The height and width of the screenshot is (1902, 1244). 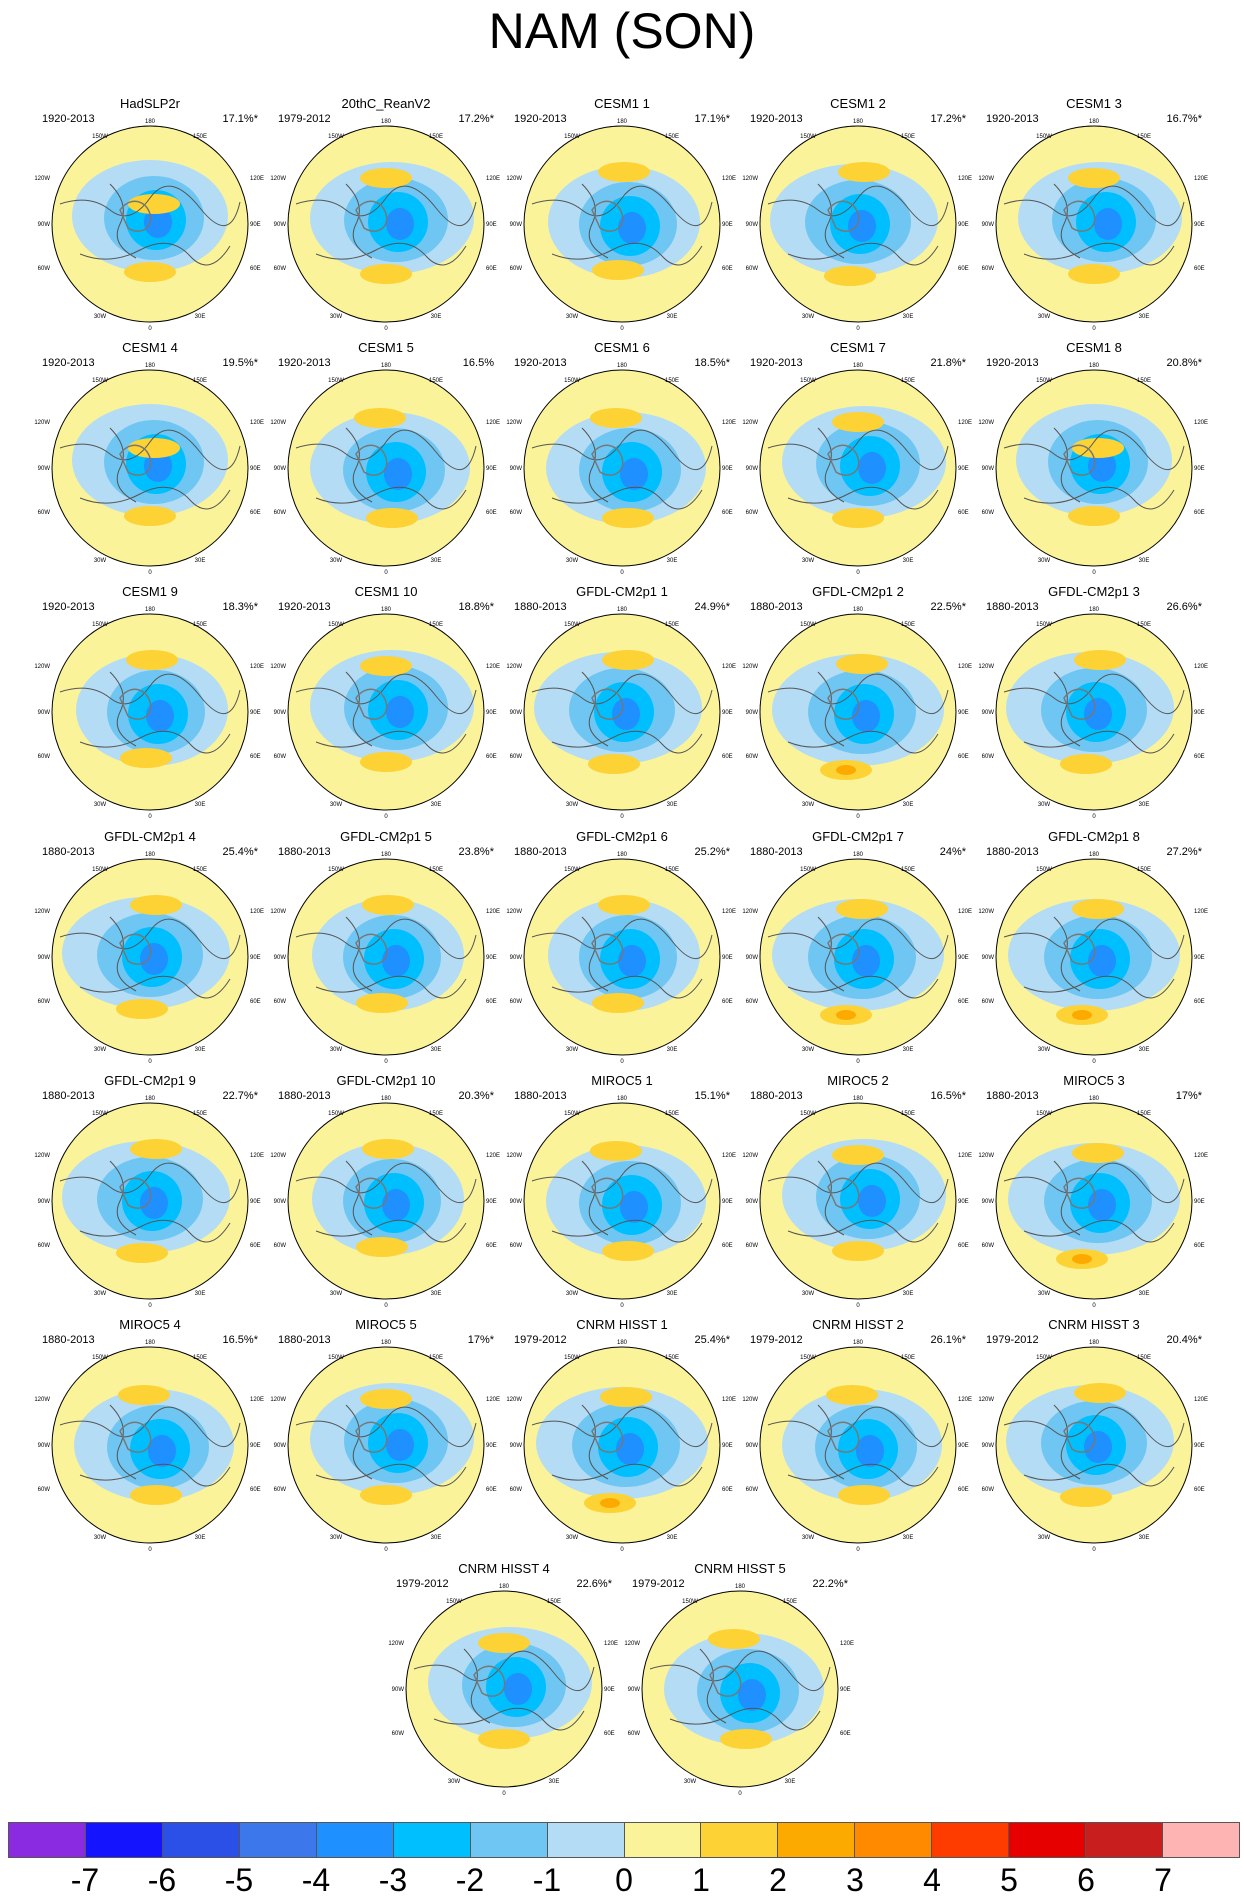 I want to click on panel-title: MIROC5 1, so click(x=622, y=1080).